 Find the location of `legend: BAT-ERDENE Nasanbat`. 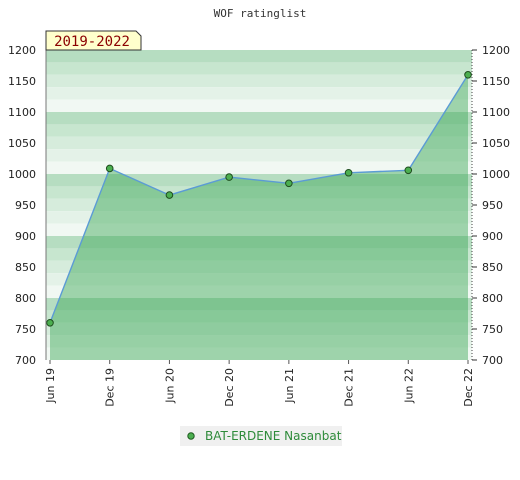

legend: BAT-ERDENE Nasanbat is located at coordinates (261, 436).